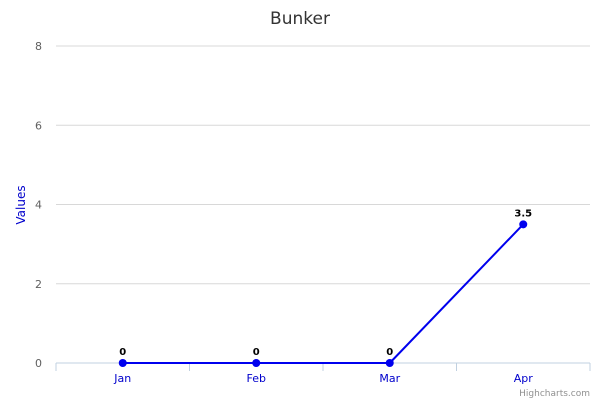  I want to click on y-axis-ticks: 0 2 4 6 8, so click(38, 205).